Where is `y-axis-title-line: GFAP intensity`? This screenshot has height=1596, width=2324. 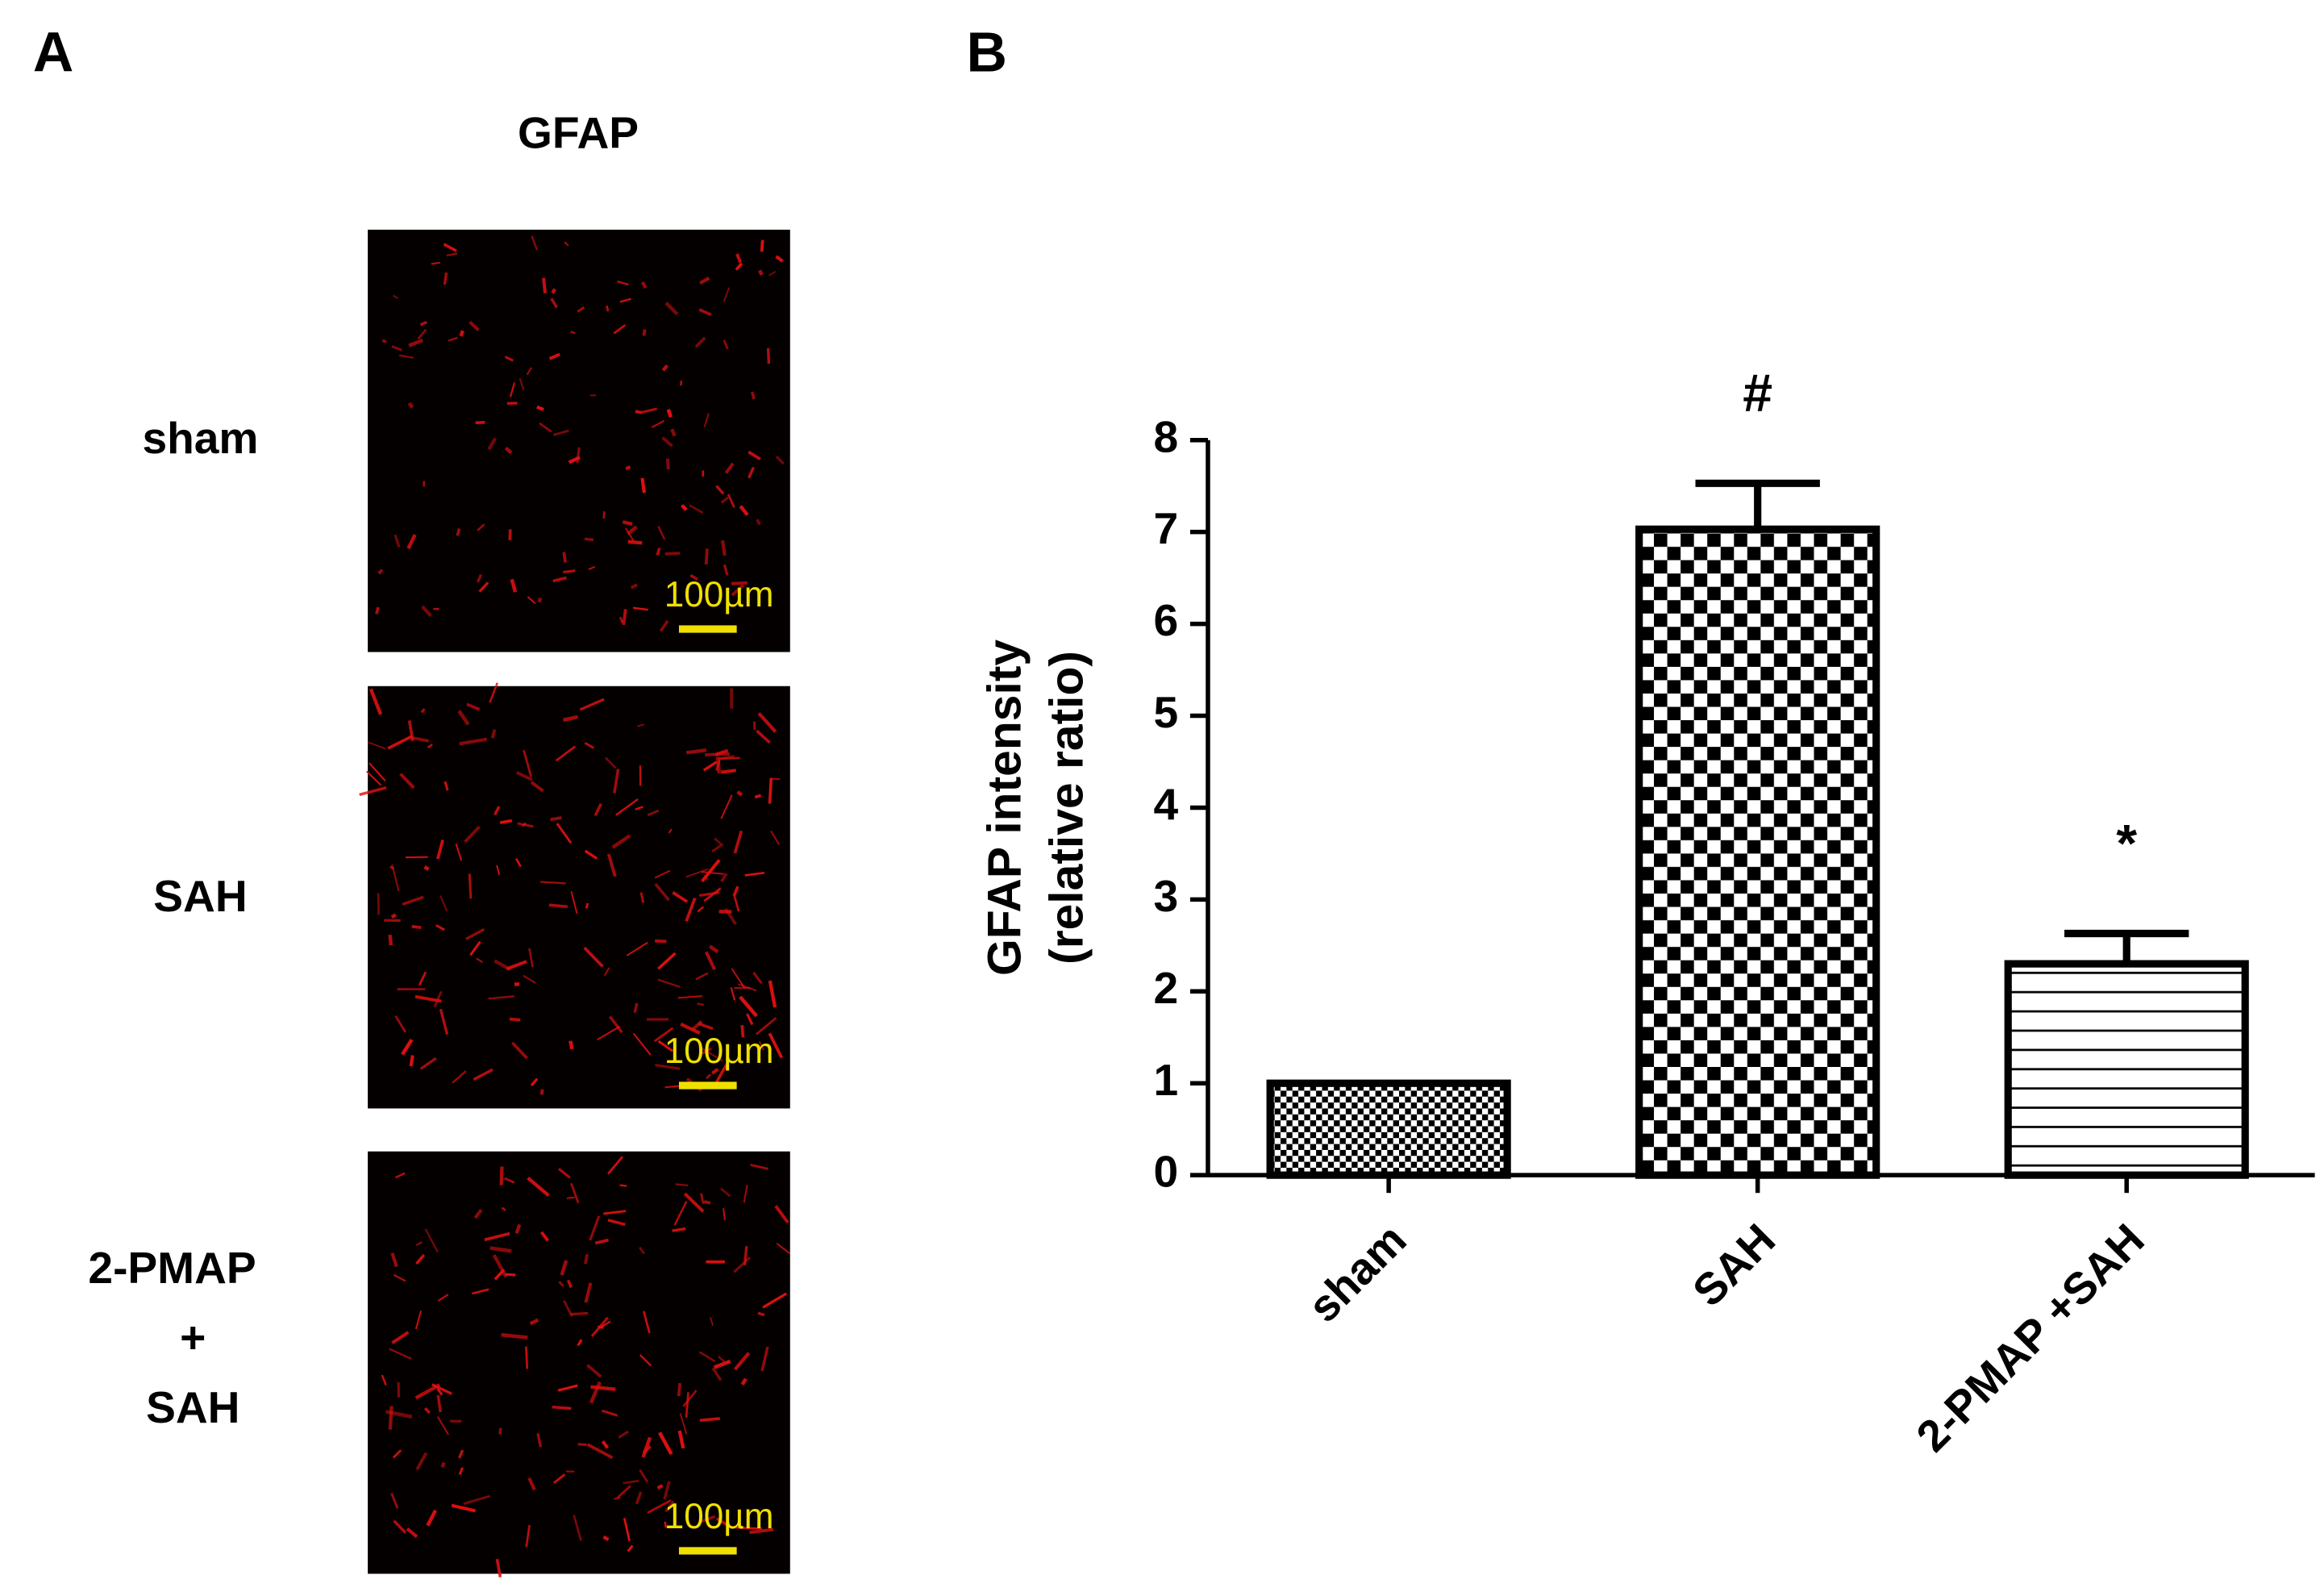
y-axis-title-line: GFAP intensity is located at coordinates (1004, 808).